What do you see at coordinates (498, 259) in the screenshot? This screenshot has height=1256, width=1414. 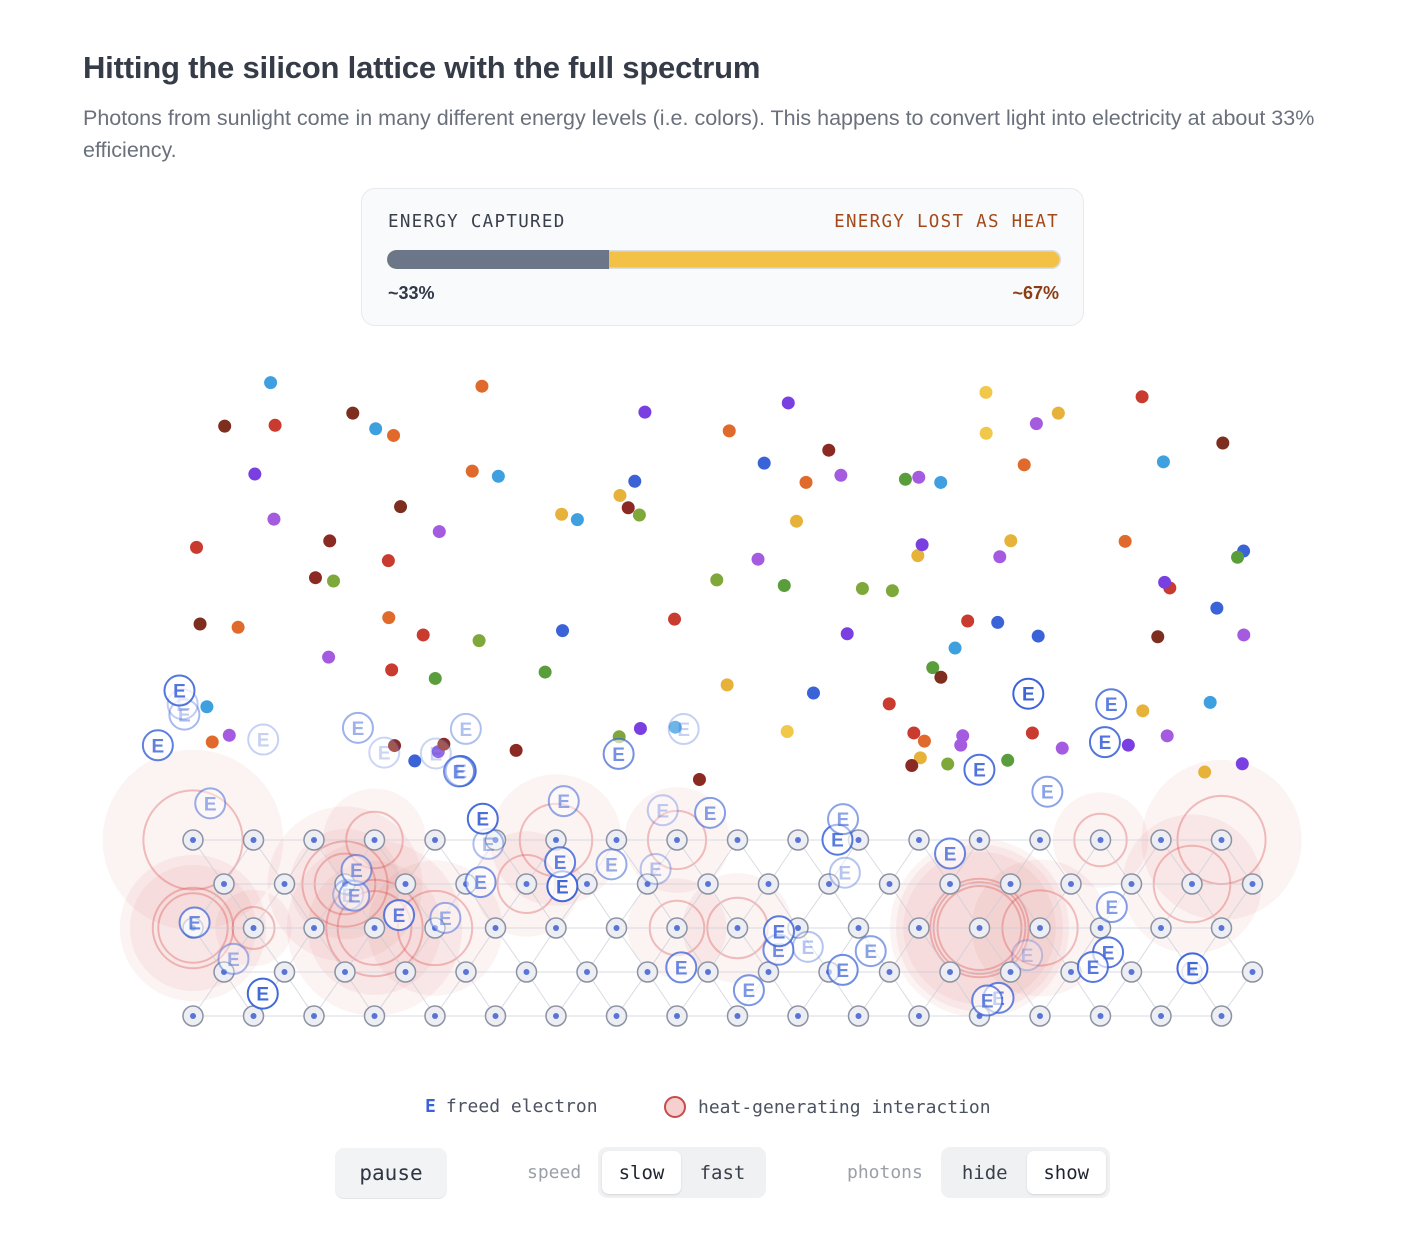 I see `energy-captured-fill` at bounding box center [498, 259].